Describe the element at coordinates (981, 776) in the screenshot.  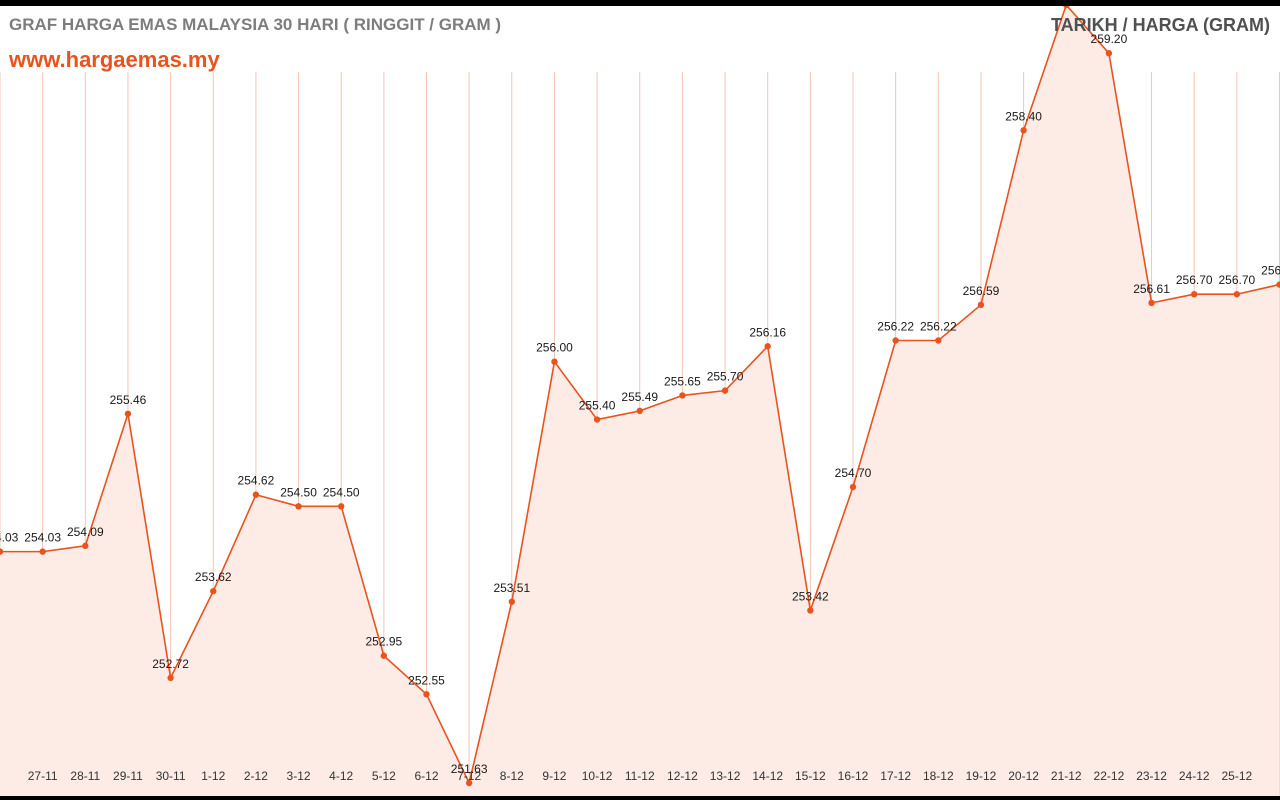
I see `x-tick-19-12: 19-12` at that location.